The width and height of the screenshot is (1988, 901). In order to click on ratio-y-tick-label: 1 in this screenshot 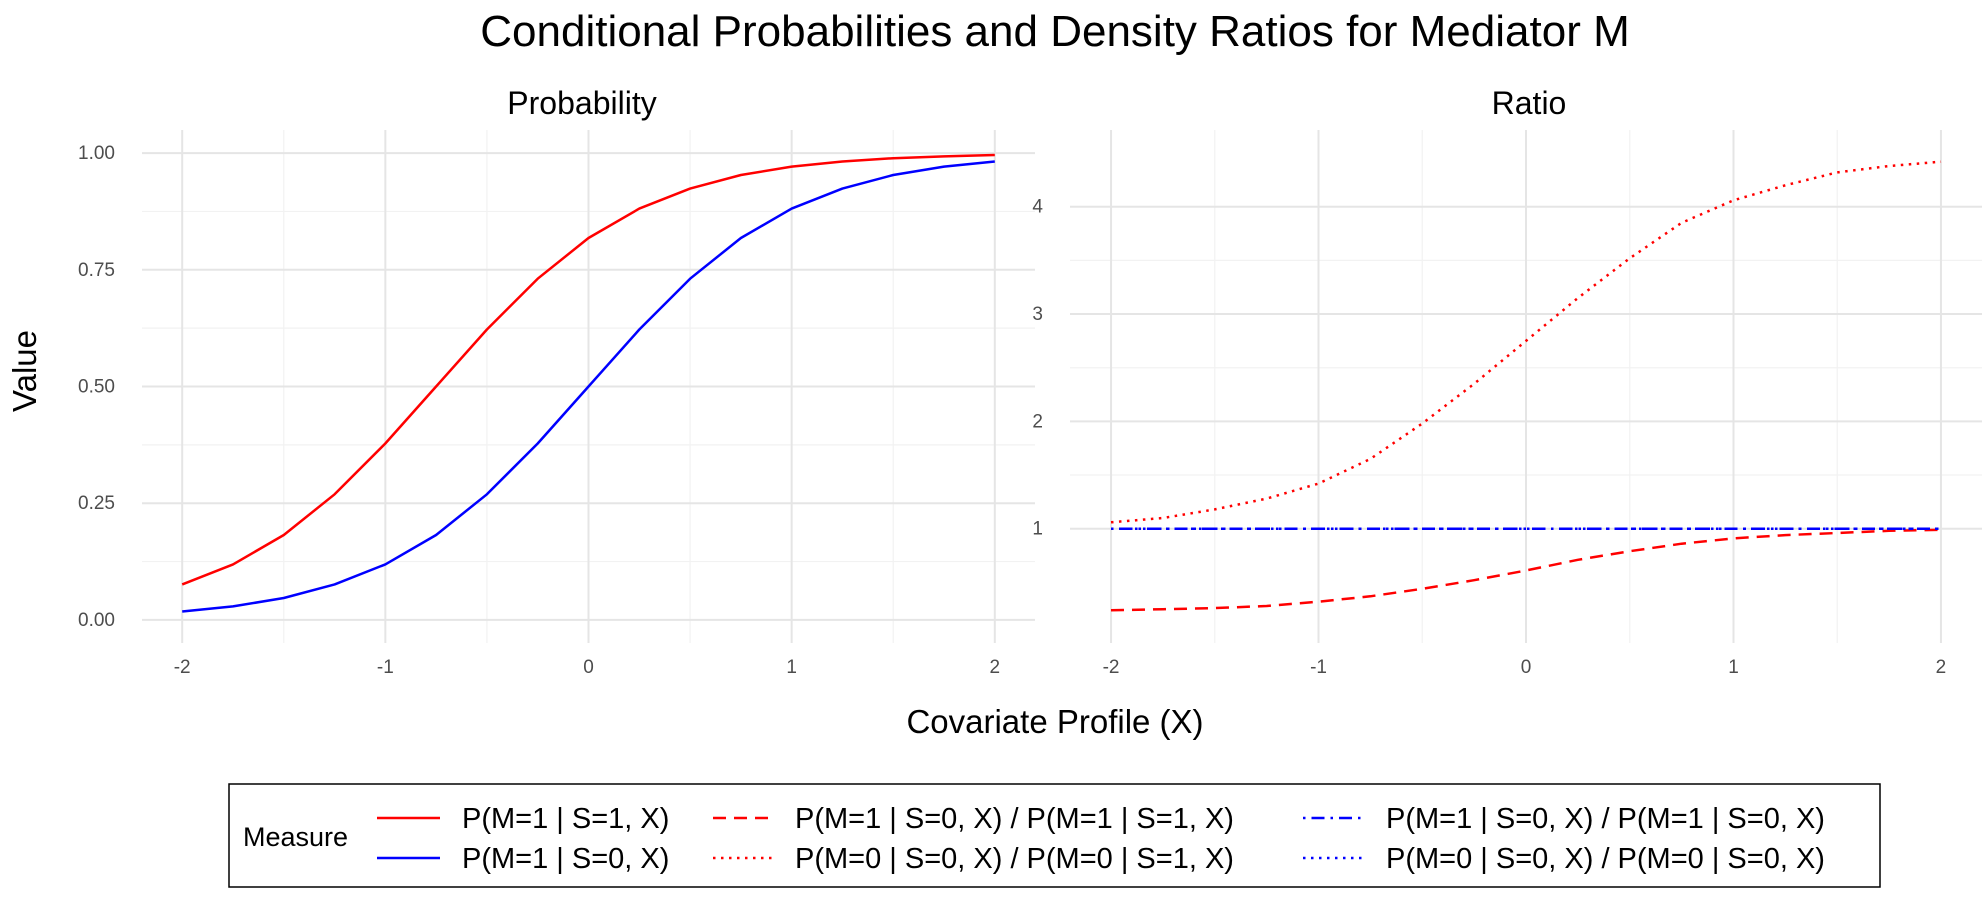, I will do `click(1037, 529)`.